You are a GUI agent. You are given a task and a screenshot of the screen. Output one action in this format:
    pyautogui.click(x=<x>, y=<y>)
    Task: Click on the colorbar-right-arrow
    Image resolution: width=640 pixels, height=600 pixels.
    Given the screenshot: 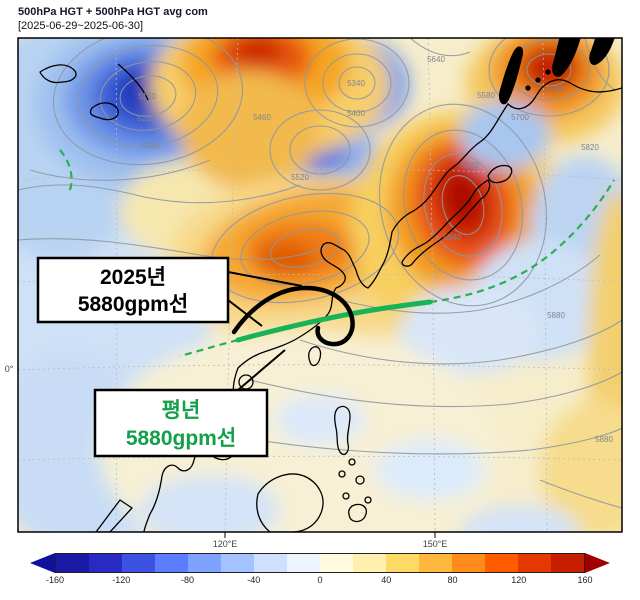 What is the action you would take?
    pyautogui.click(x=597, y=563)
    